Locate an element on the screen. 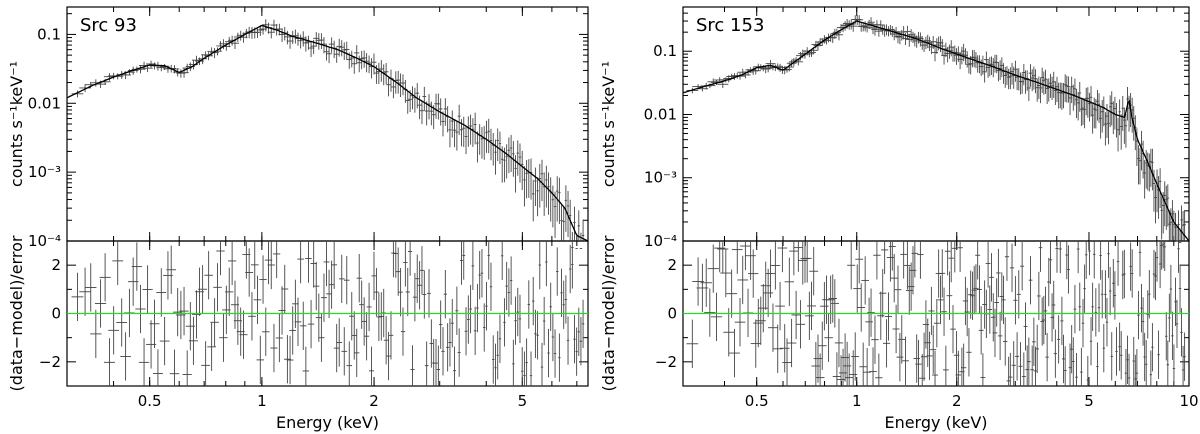 This screenshot has height=434, width=1200. panel-title: Src 153 is located at coordinates (730, 25).